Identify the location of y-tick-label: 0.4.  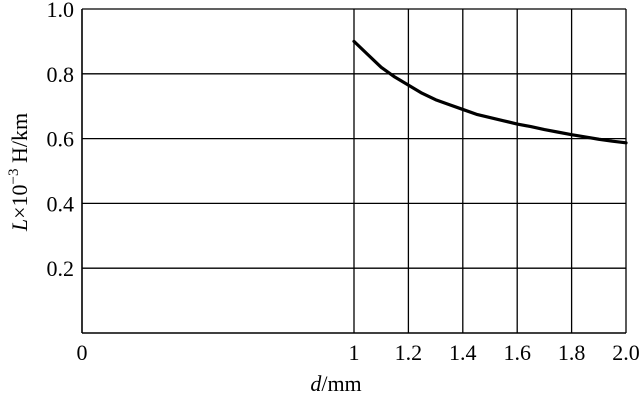
(61, 203).